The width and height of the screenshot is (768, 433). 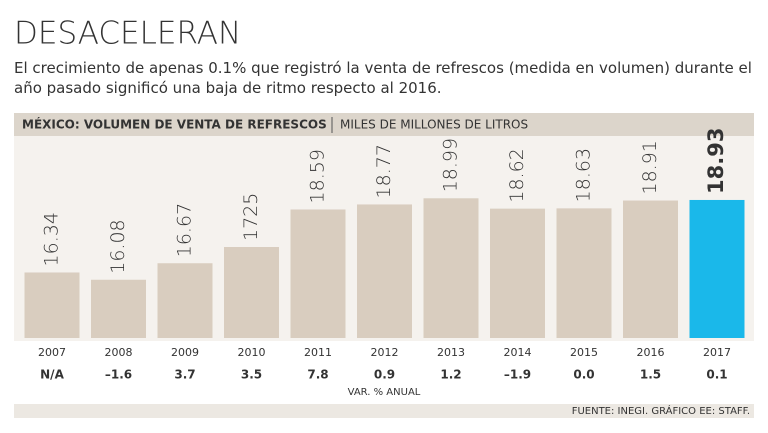 I want to click on variation-value: –1.9, so click(x=517, y=375).